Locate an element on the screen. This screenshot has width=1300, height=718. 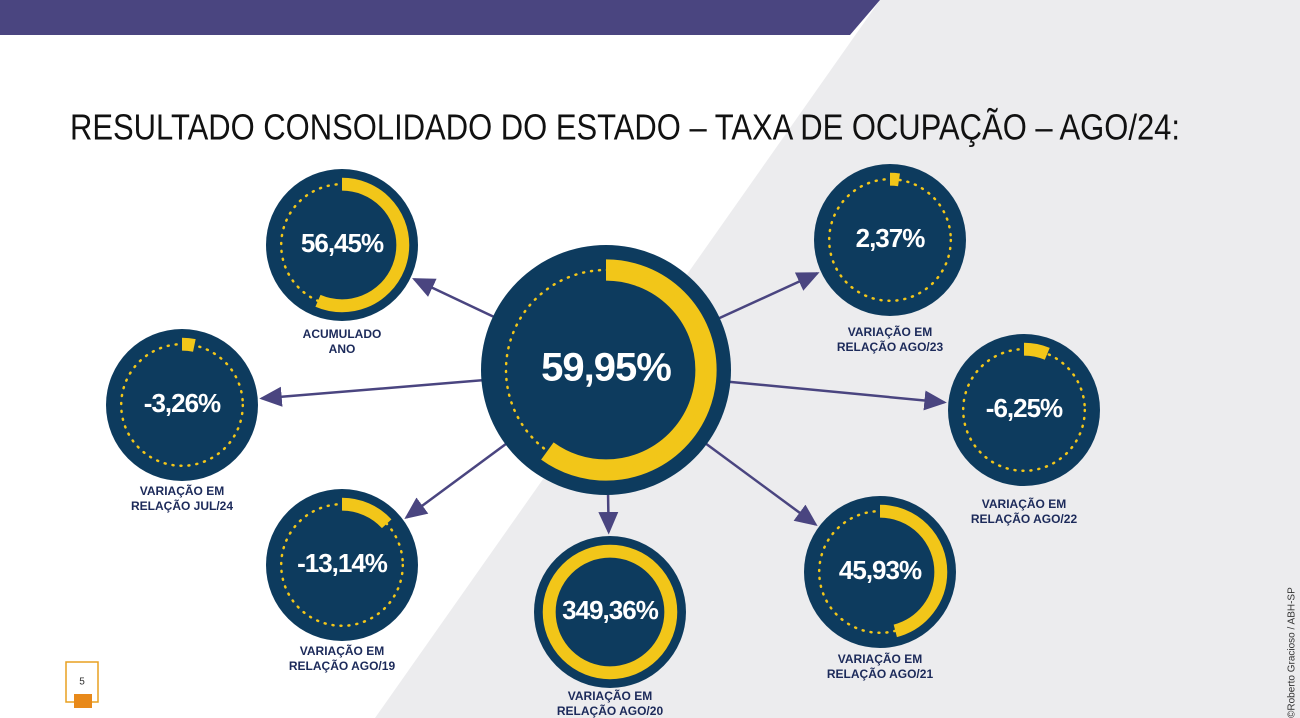
page-marker is located at coordinates (83, 701).